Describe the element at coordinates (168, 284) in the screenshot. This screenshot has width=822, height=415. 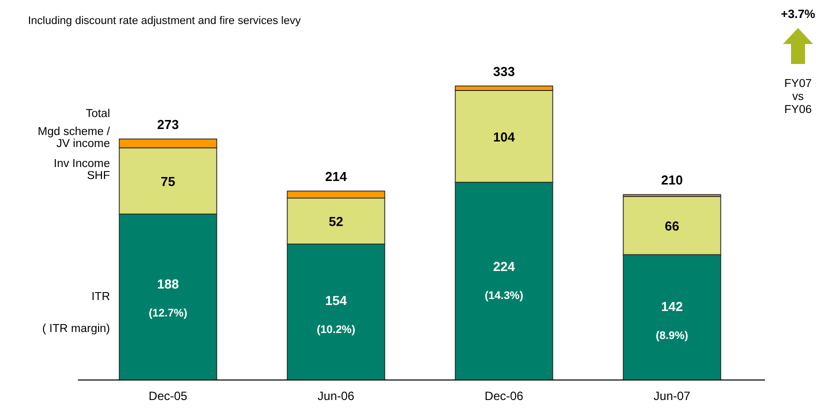
I see `data-label: 188` at that location.